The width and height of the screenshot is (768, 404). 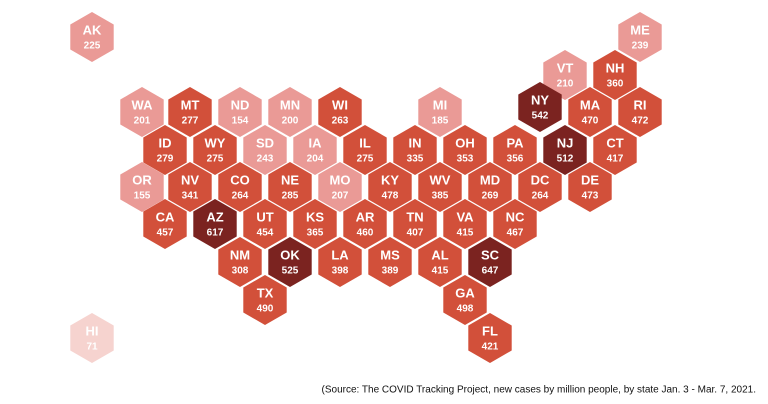 I want to click on state-tile: NV 341, so click(x=190, y=187).